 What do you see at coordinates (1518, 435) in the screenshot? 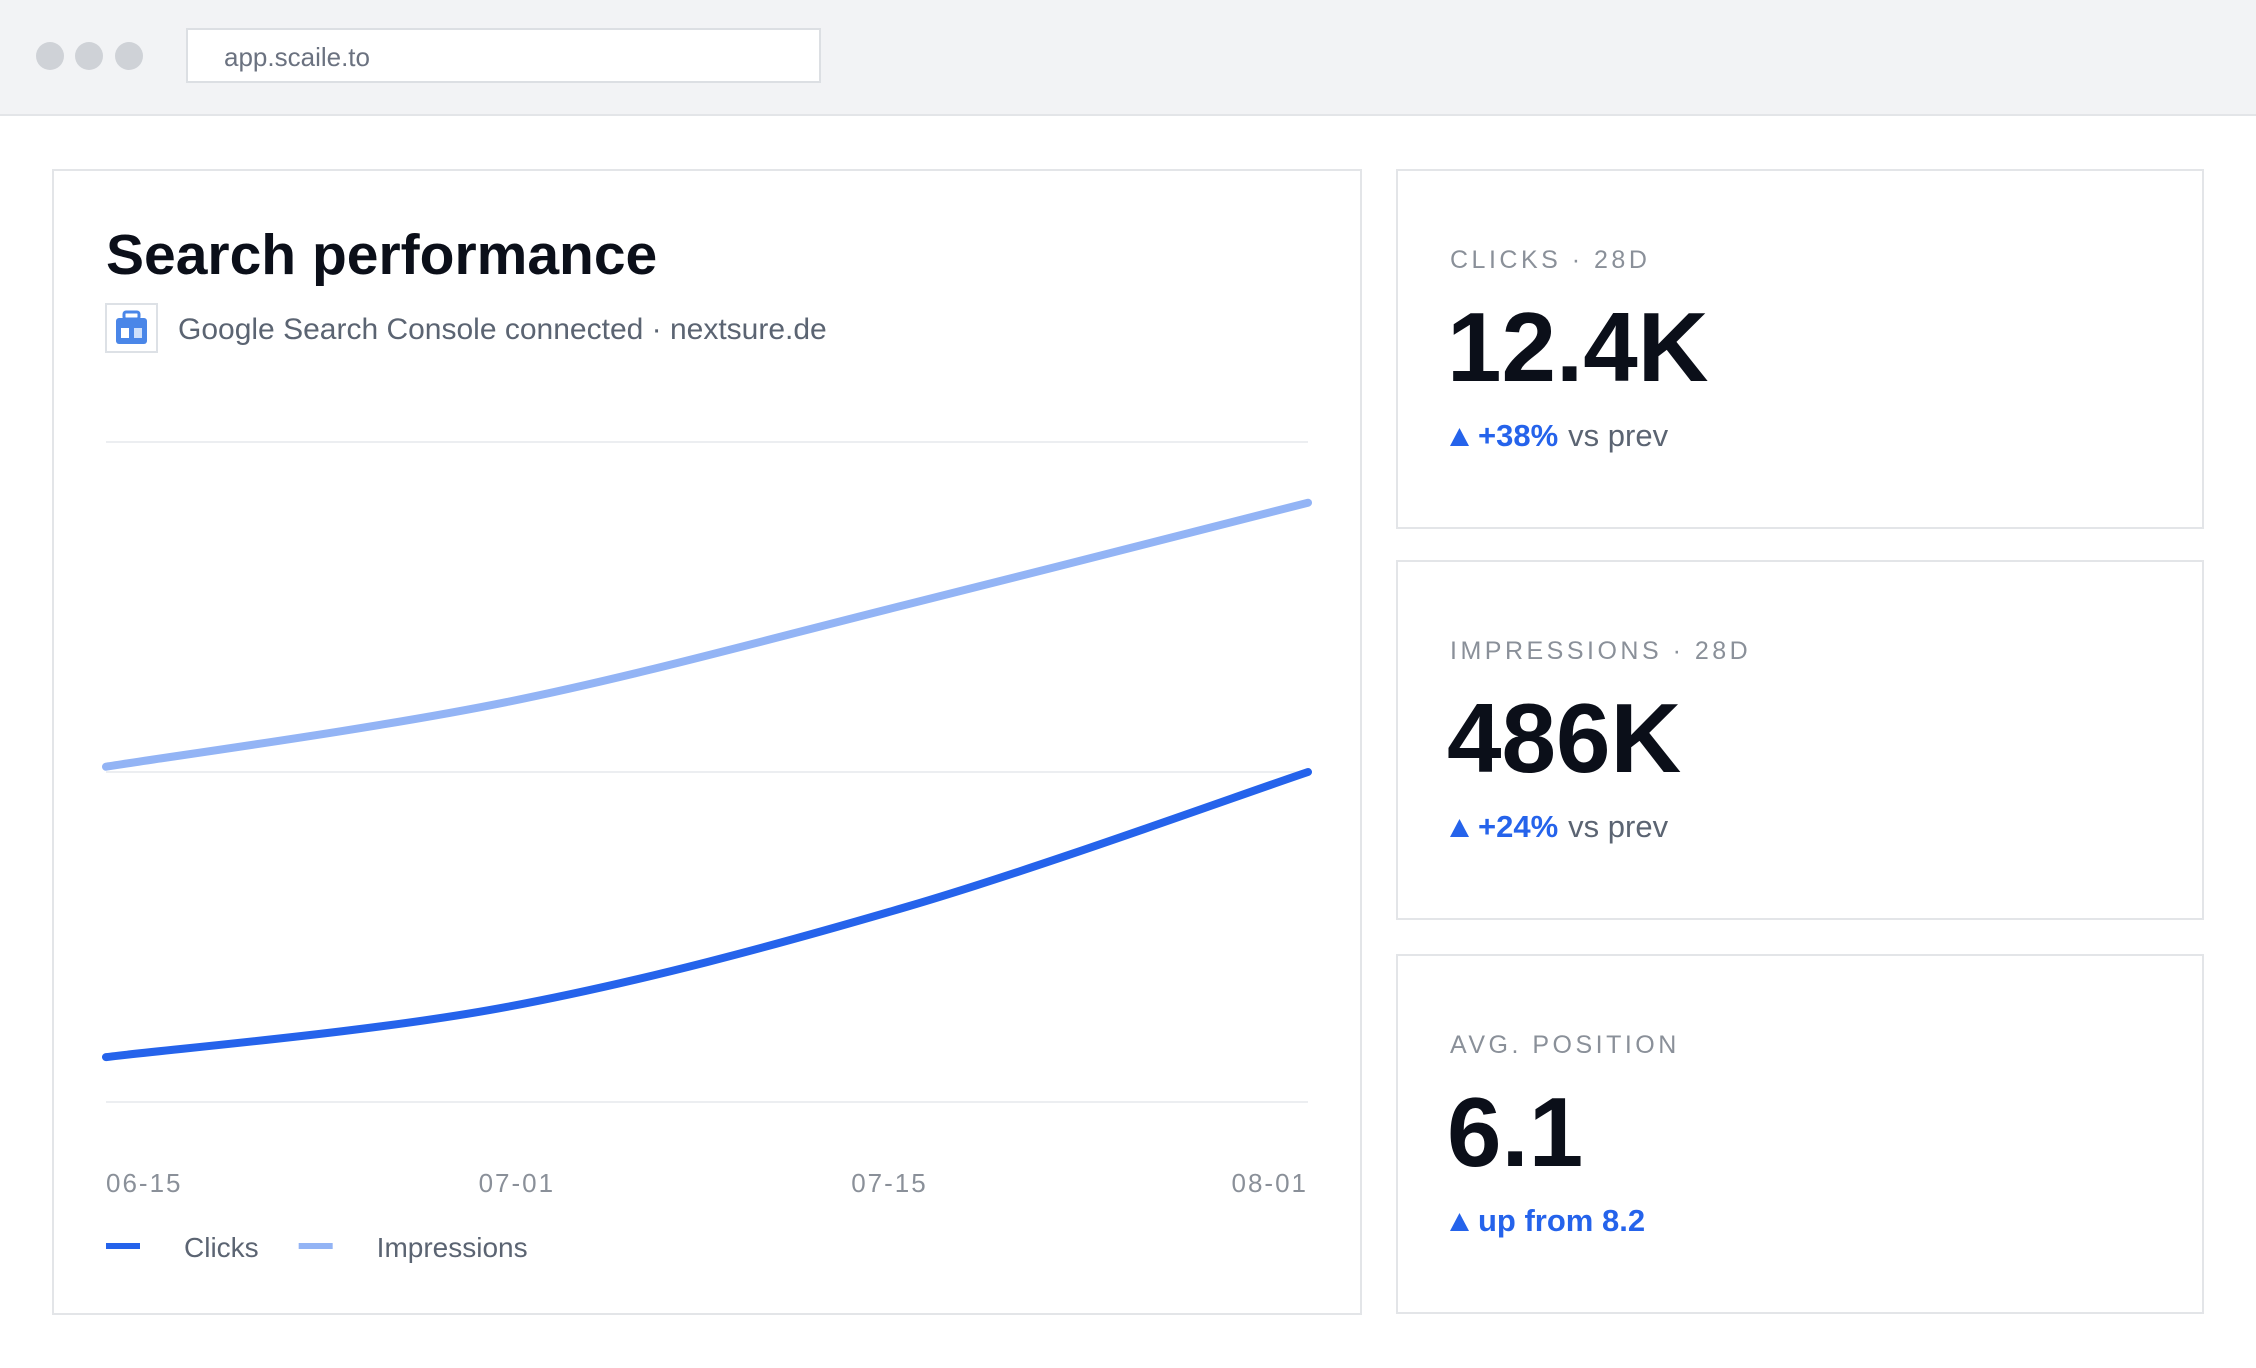
I see `kpi-delta: +38%` at bounding box center [1518, 435].